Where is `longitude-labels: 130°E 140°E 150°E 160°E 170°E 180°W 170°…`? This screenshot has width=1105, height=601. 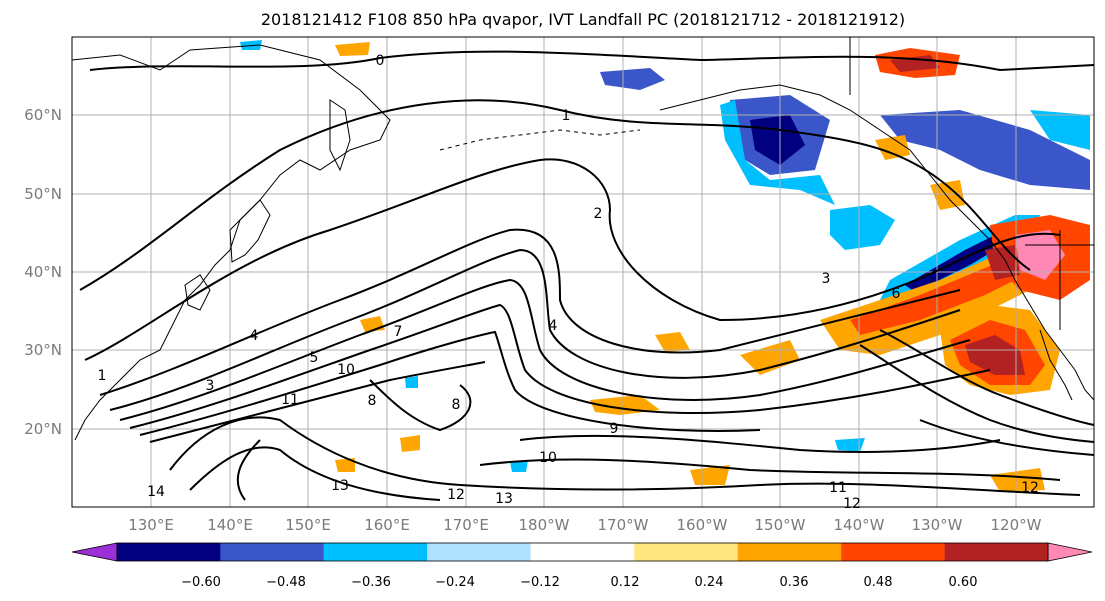
longitude-labels: 130°E 140°E 150°E 160°E 170°E 180°W 170°… is located at coordinates (584, 525).